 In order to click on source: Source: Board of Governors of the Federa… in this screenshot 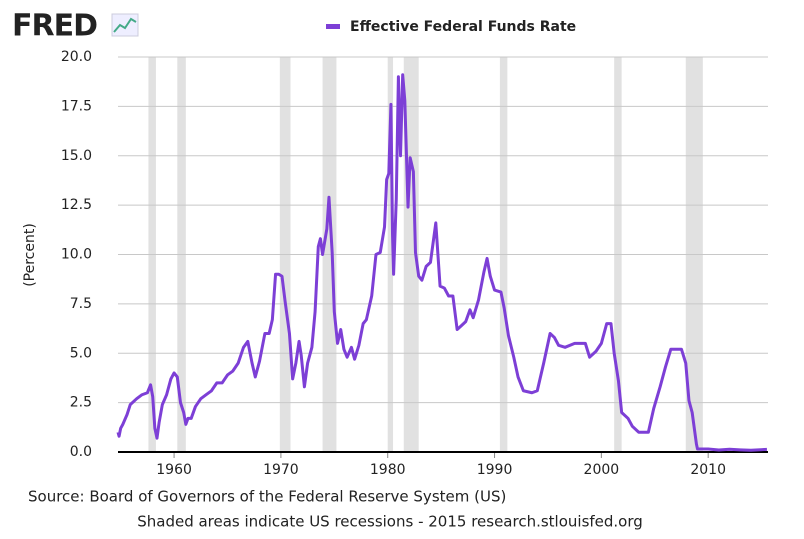, I will do `click(267, 497)`.